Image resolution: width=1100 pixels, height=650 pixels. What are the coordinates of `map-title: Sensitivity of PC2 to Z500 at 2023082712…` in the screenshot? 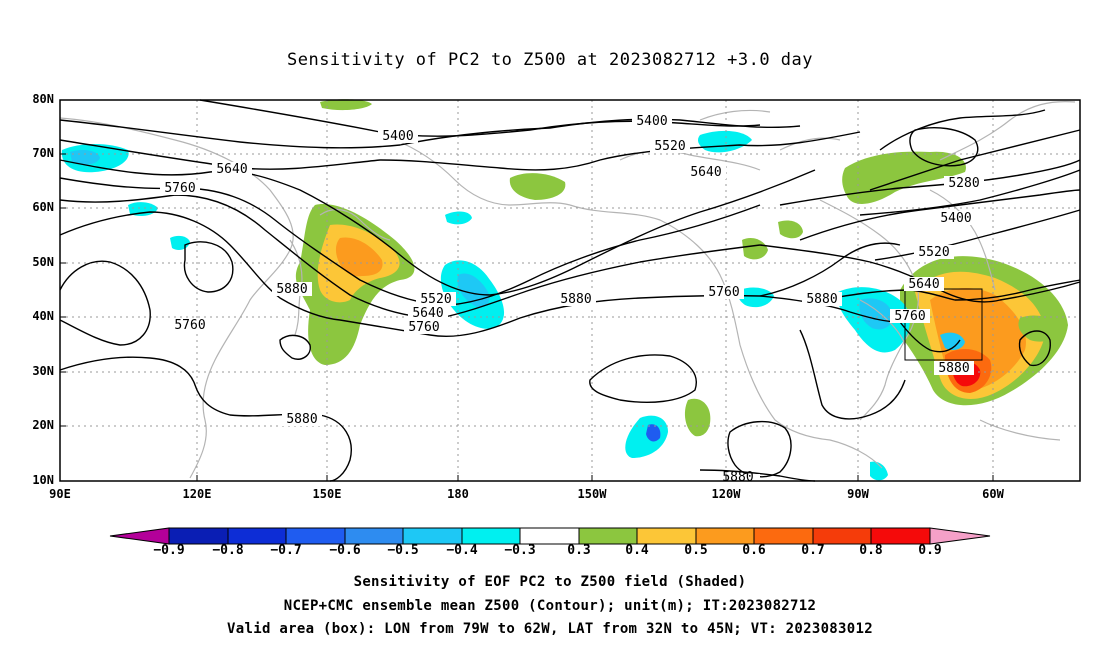 It's located at (549, 60).